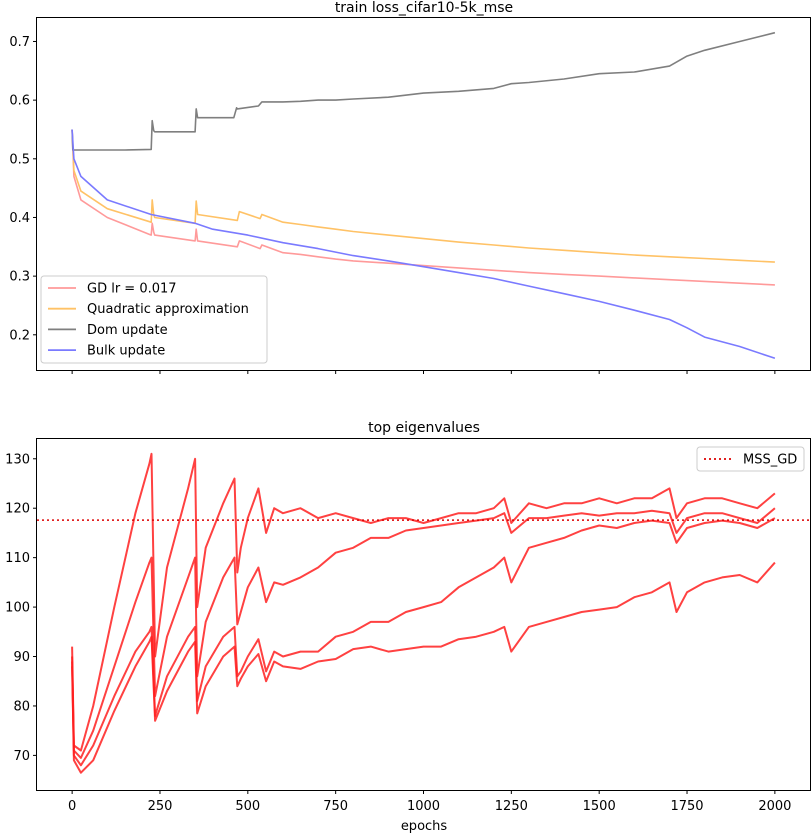 The image size is (811, 833). What do you see at coordinates (132, 289) in the screenshot?
I see `legend-label: GD lr = 0.017` at bounding box center [132, 289].